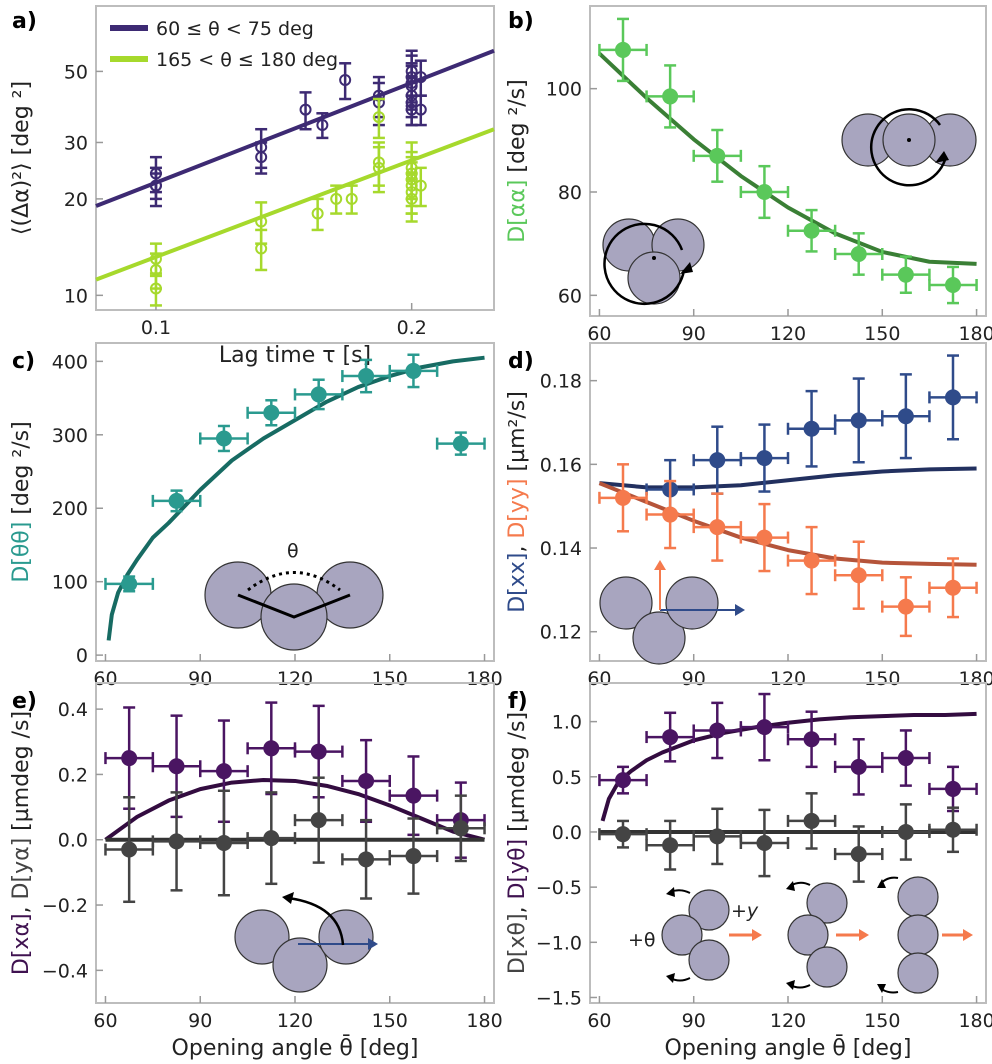 Image resolution: width=992 pixels, height=1064 pixels. What do you see at coordinates (694, 1021) in the screenshot?
I see `x-tick-label-f: 90` at bounding box center [694, 1021].